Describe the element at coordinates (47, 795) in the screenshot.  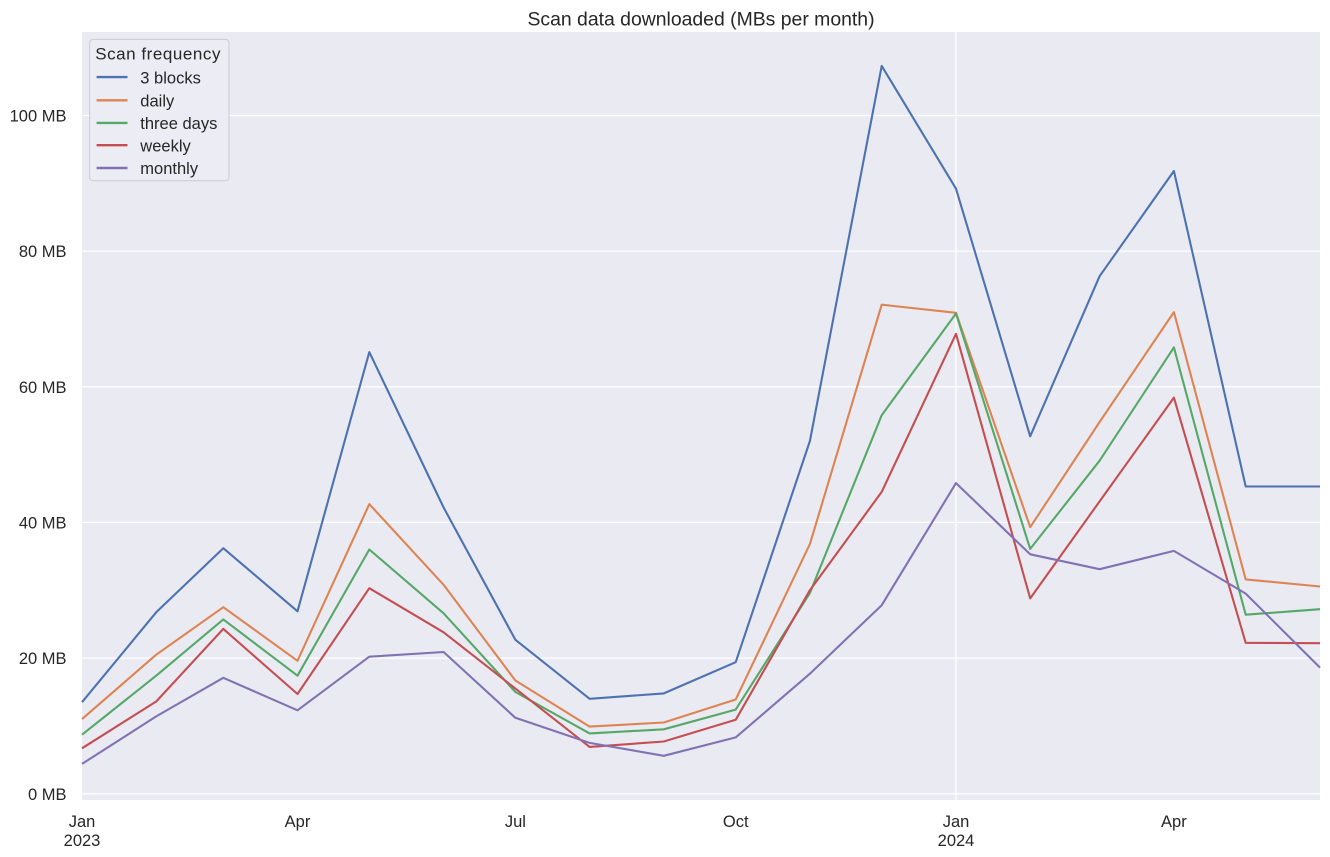
I see `svg-text: 0 MB` at that location.